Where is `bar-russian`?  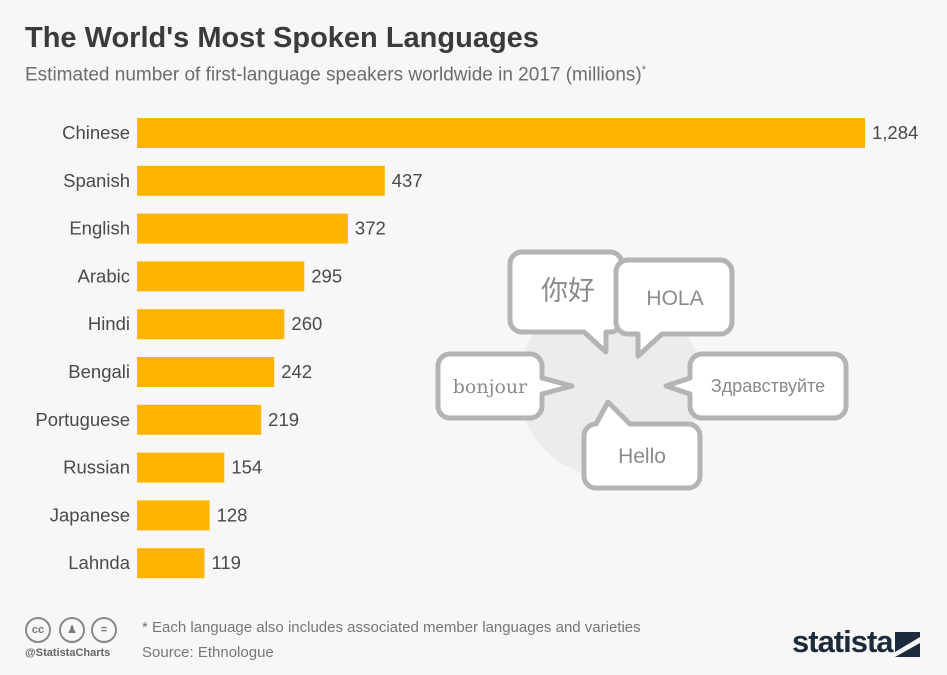 bar-russian is located at coordinates (181, 467).